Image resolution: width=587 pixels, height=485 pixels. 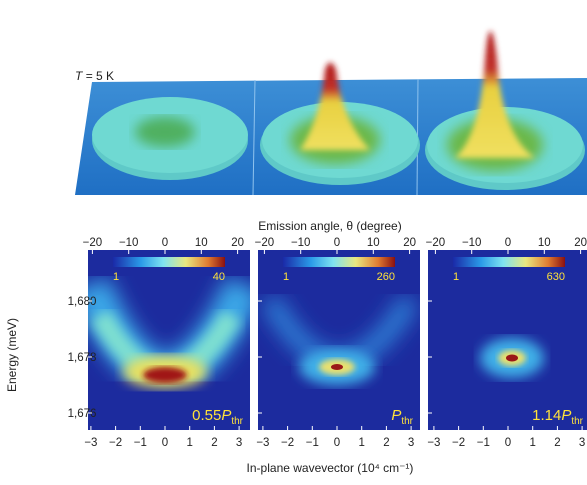 I want to click on y-tick-label: 1,676, so click(x=82, y=414).